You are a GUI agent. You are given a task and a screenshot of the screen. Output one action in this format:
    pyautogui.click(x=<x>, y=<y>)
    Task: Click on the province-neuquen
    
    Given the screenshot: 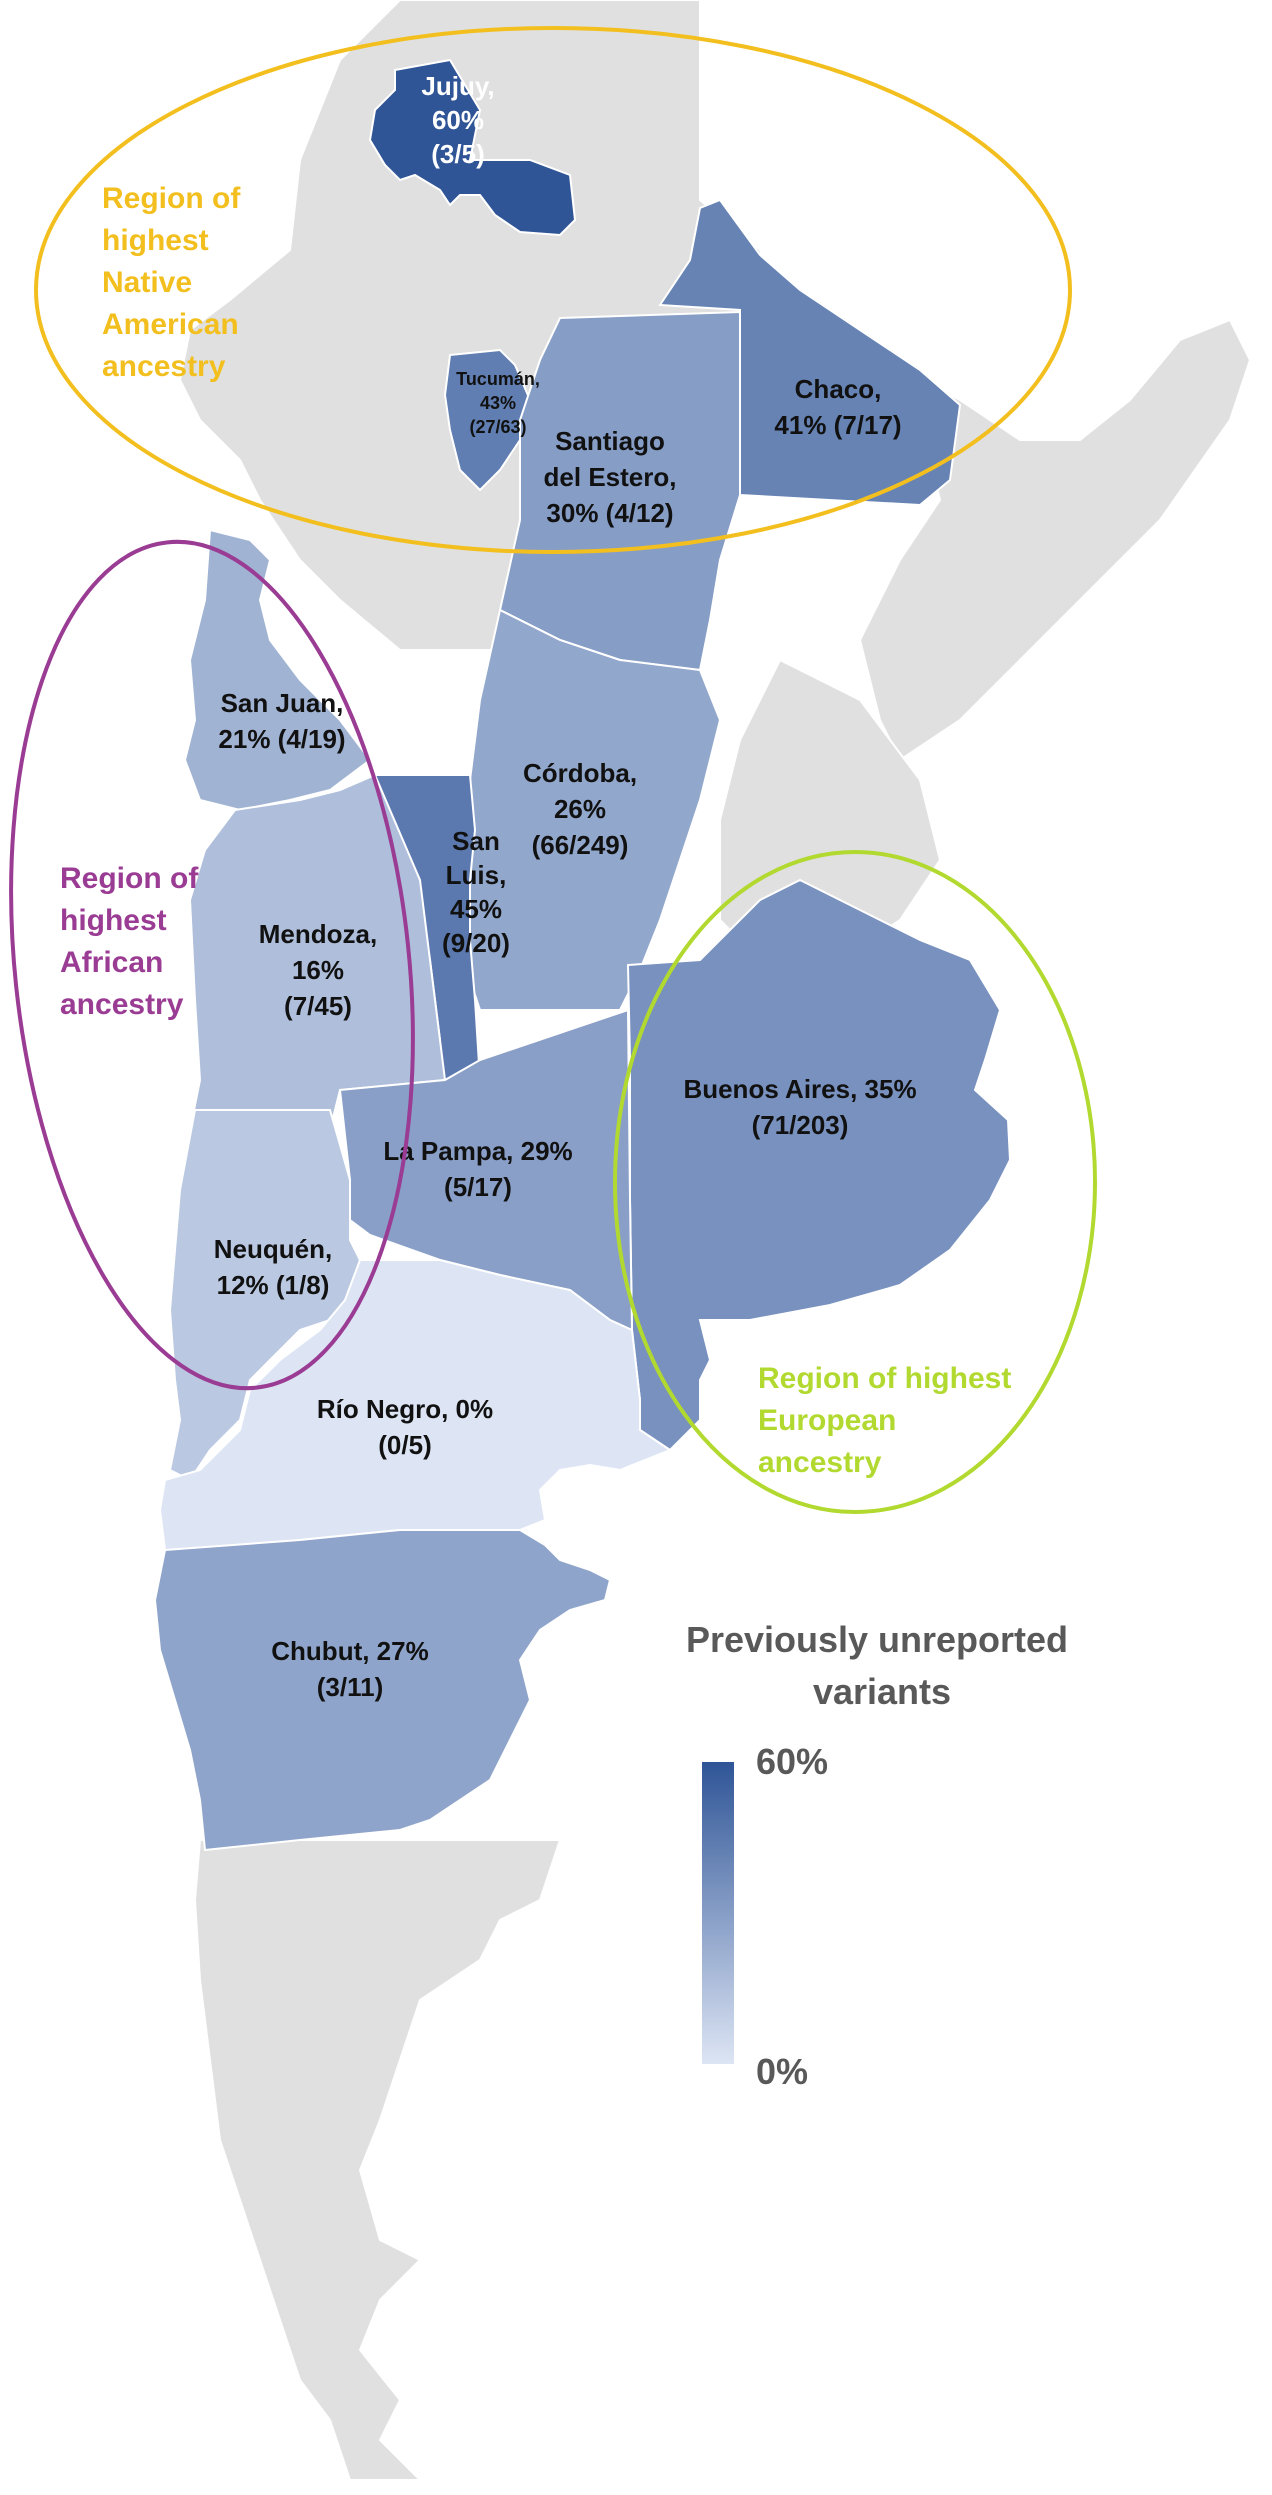 What is the action you would take?
    pyautogui.click(x=265, y=1295)
    